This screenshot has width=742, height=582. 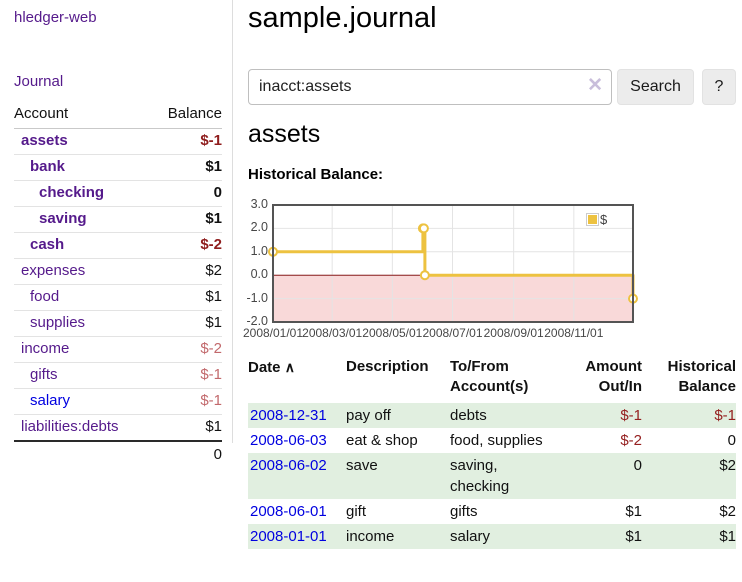 What do you see at coordinates (492, 511) in the screenshot?
I see `register-row: 2008-06-01 gift gifts $1 $2` at bounding box center [492, 511].